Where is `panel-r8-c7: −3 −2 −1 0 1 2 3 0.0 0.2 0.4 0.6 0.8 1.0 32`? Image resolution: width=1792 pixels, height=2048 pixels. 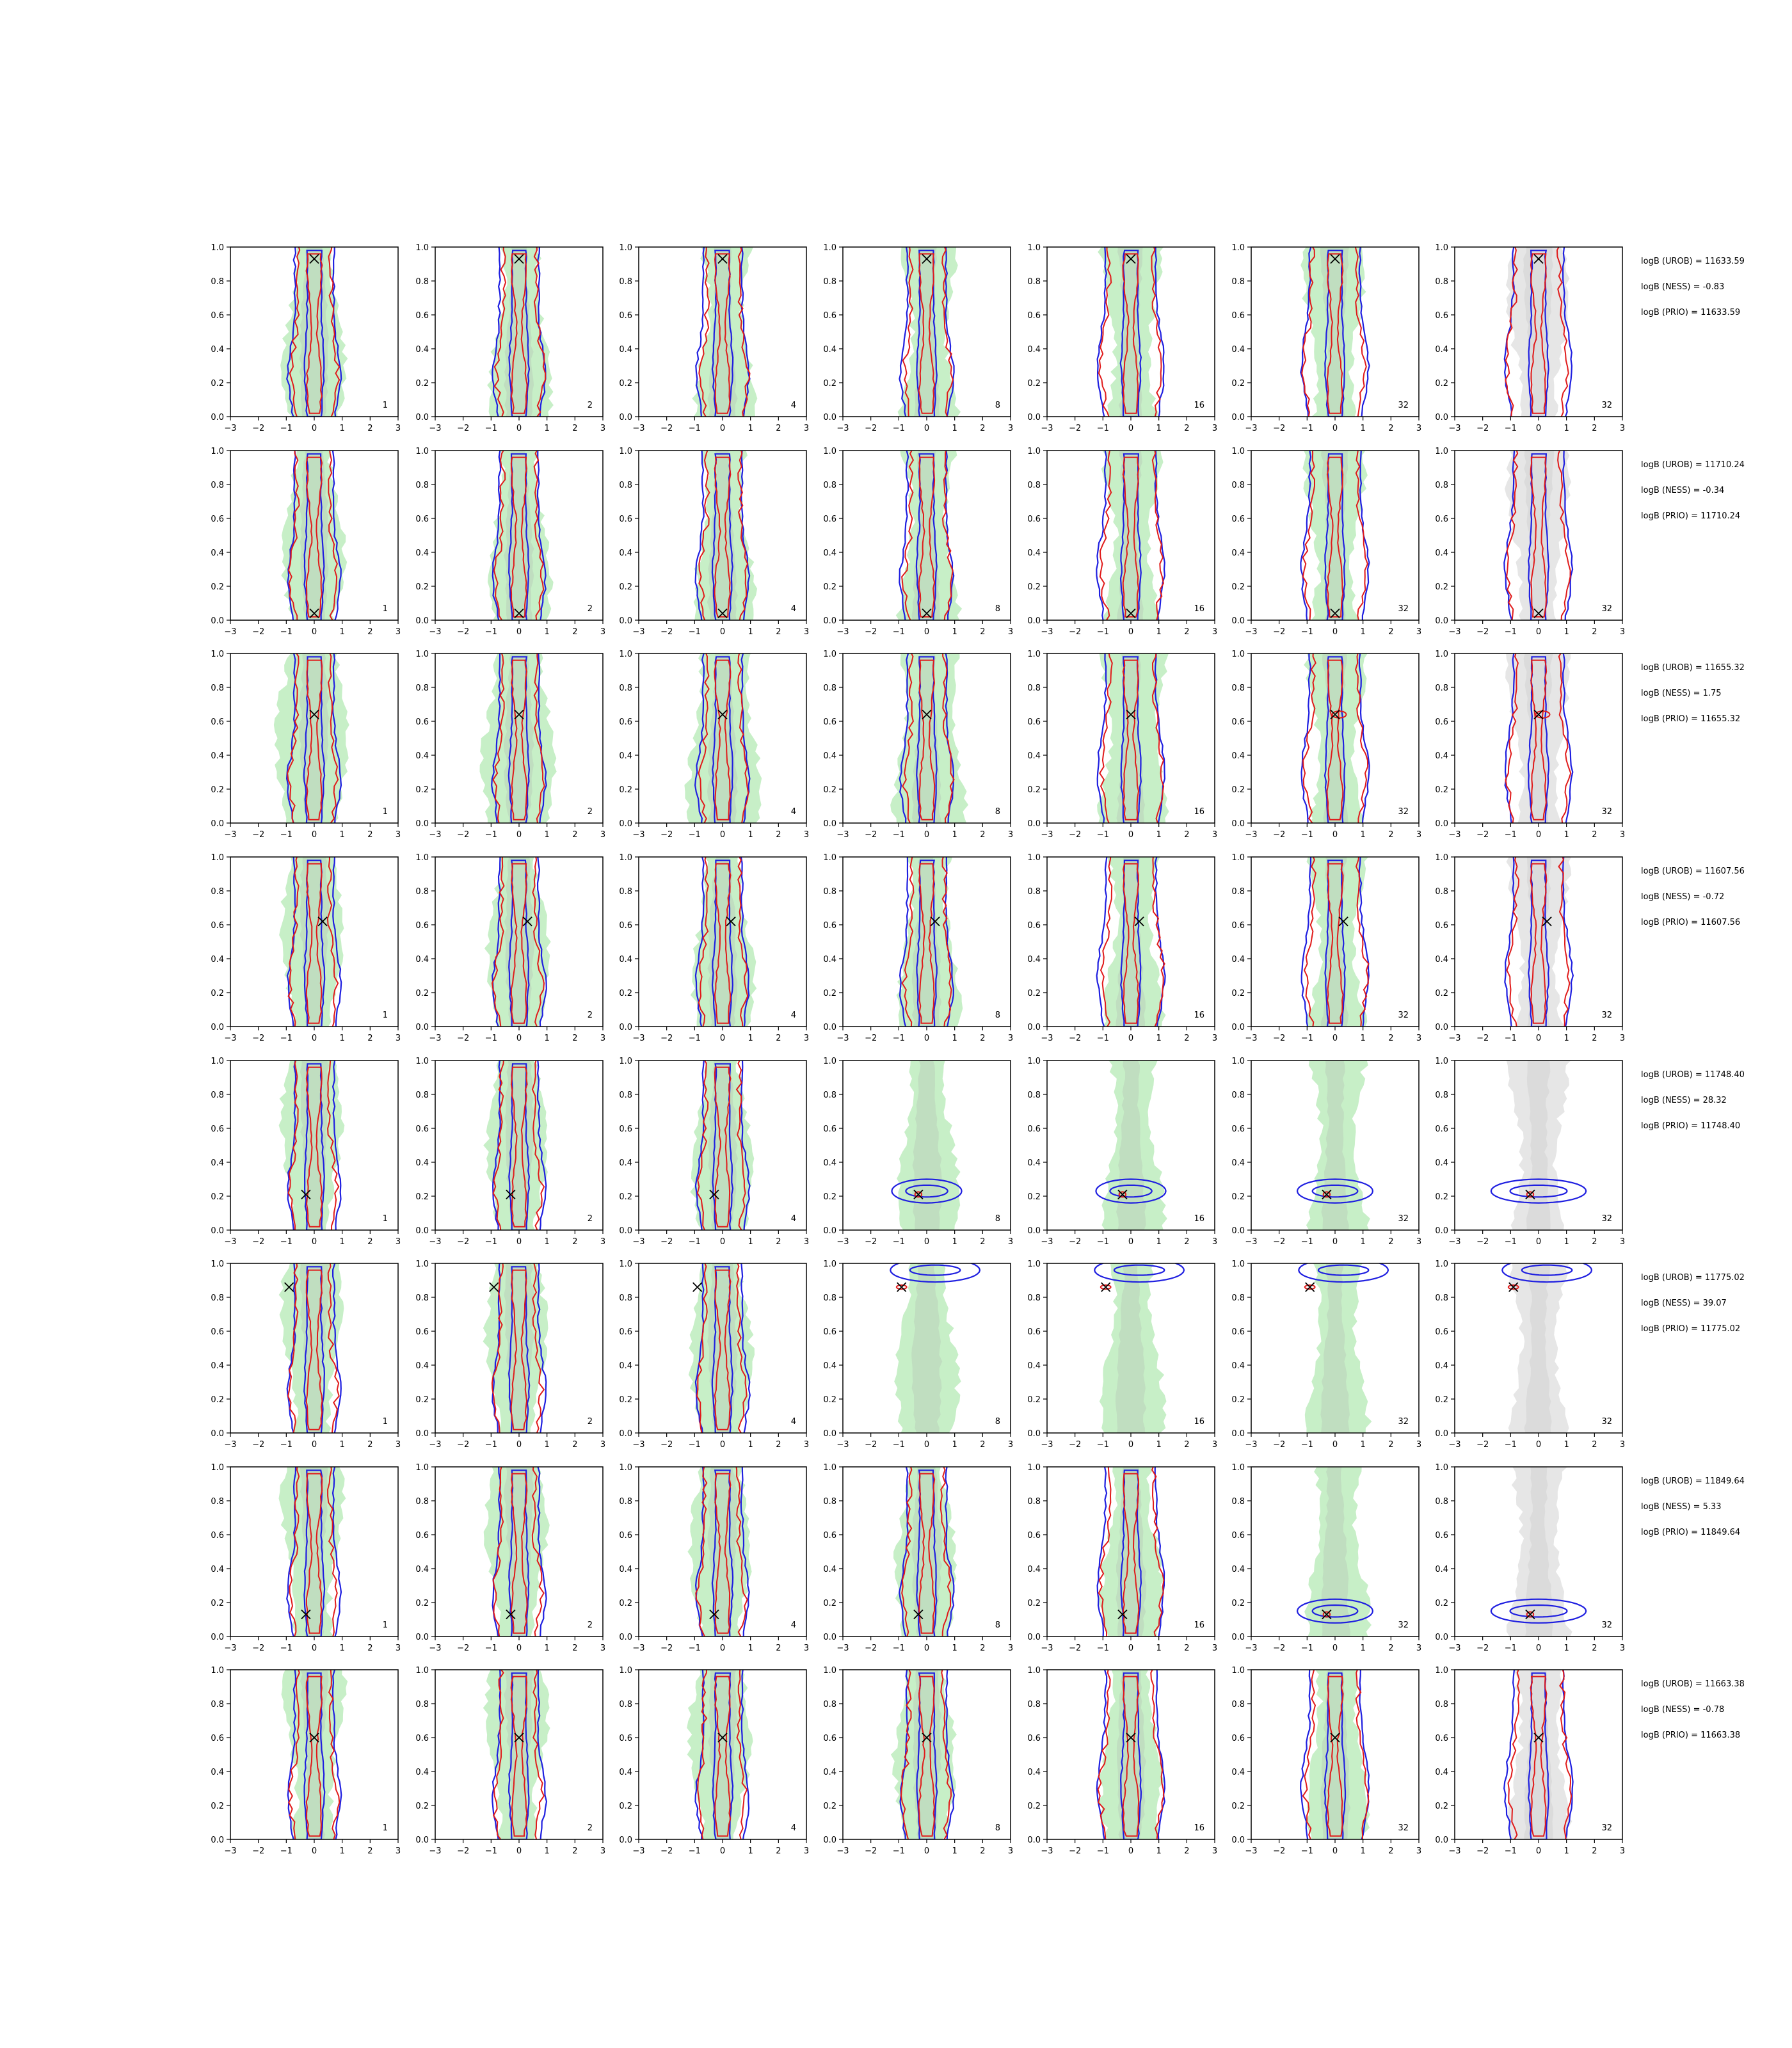 panel-r8-c7: −3 −2 −1 0 1 2 3 0.0 0.2 0.4 0.6 0.8 1.0 32 is located at coordinates (1530, 1761).